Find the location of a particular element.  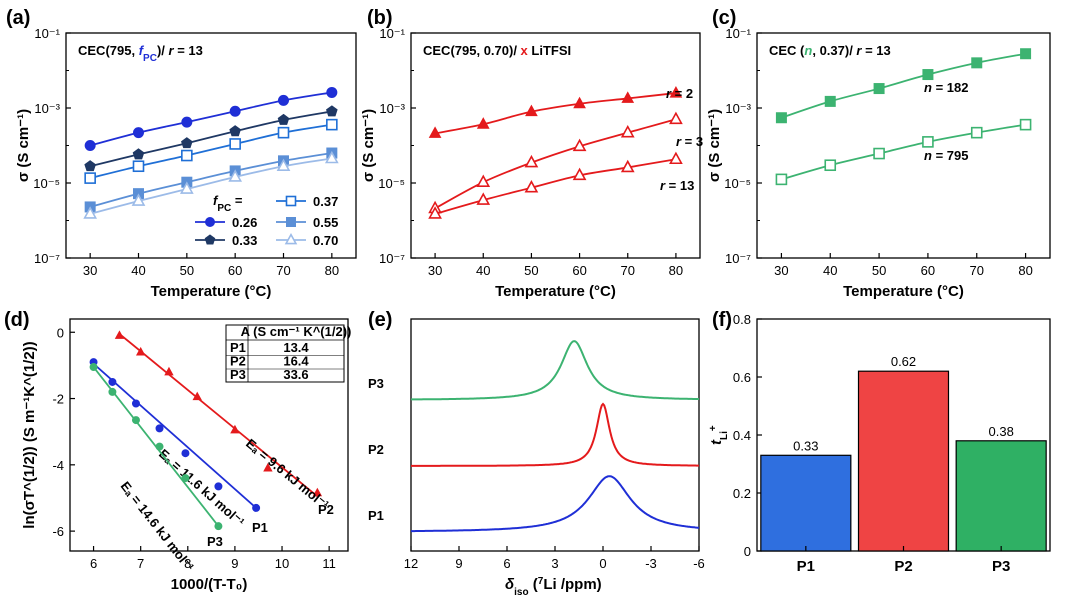

y-tick-label: 10⁻¹ is located at coordinates (392, 33).